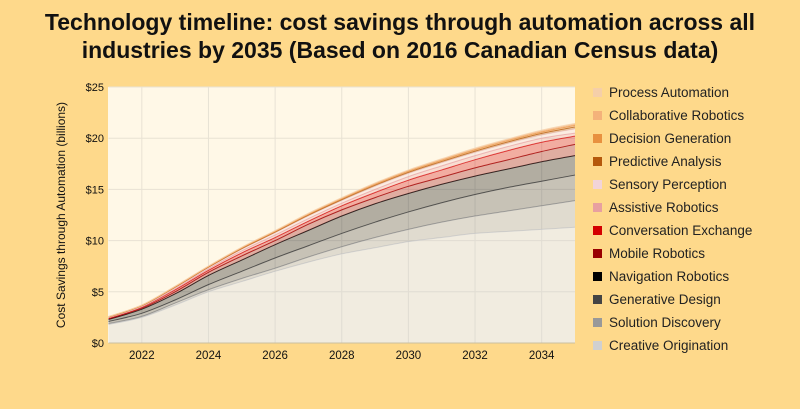 The height and width of the screenshot is (409, 800). I want to click on legend-item: Mobile Robotics, so click(672, 253).